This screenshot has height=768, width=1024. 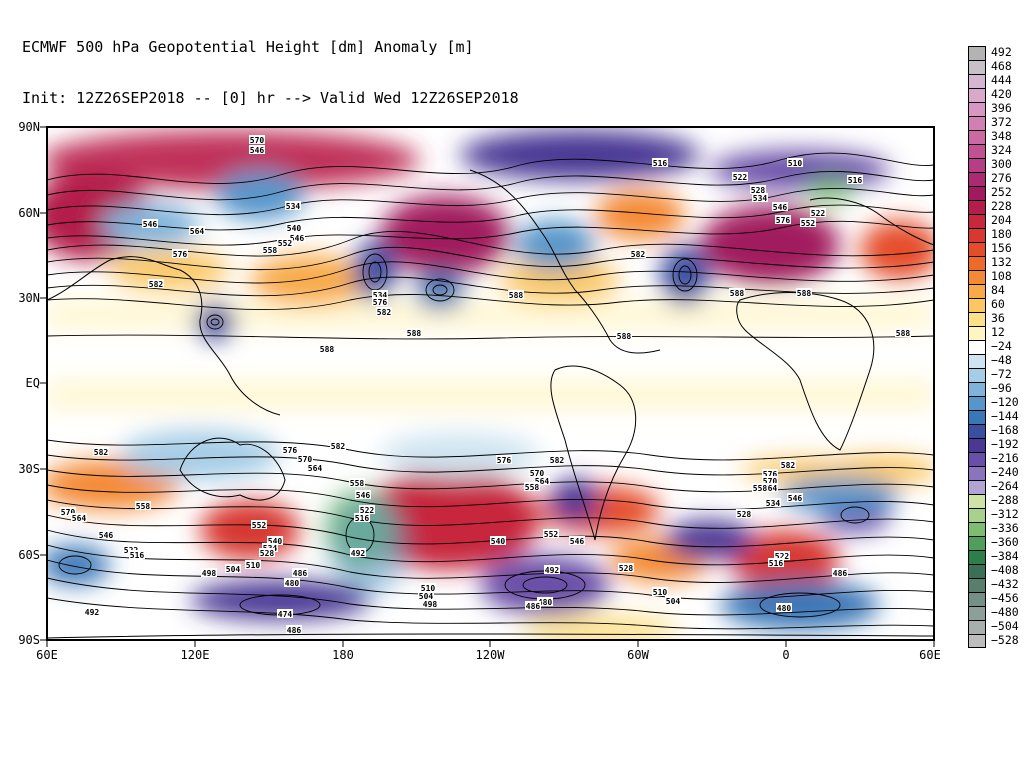 I want to click on colorbar-swatch: −240, so click(x=993, y=472).